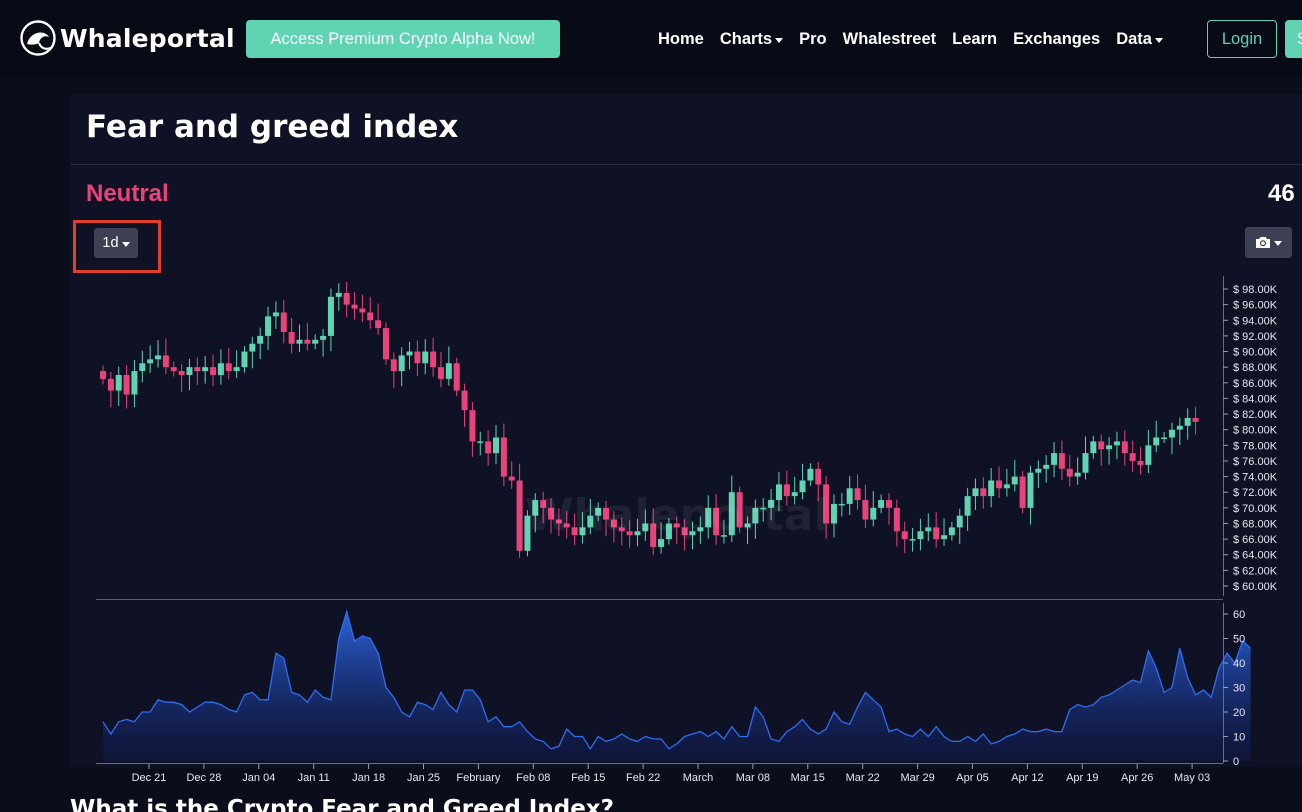 Image resolution: width=1302 pixels, height=812 pixels. Describe the element at coordinates (917, 778) in the screenshot. I see `time-tick-label: Mar 29` at that location.